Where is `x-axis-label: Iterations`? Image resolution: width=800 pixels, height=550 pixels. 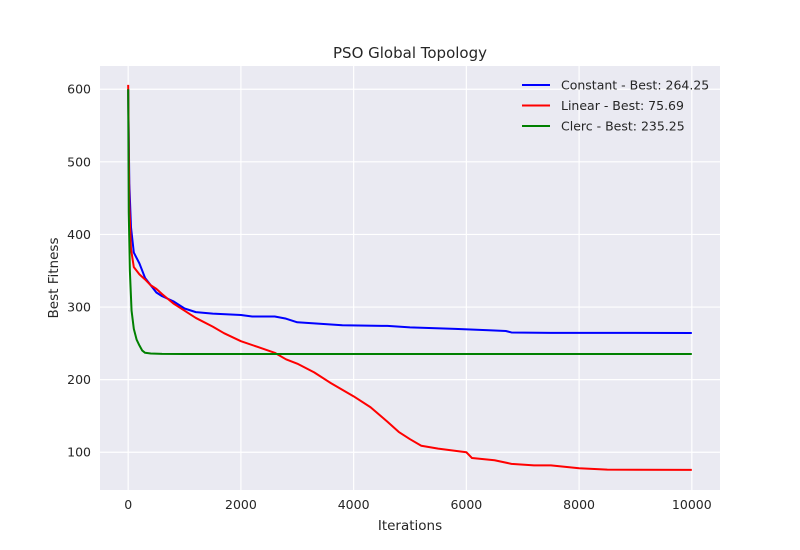
x-axis-label: Iterations is located at coordinates (410, 526).